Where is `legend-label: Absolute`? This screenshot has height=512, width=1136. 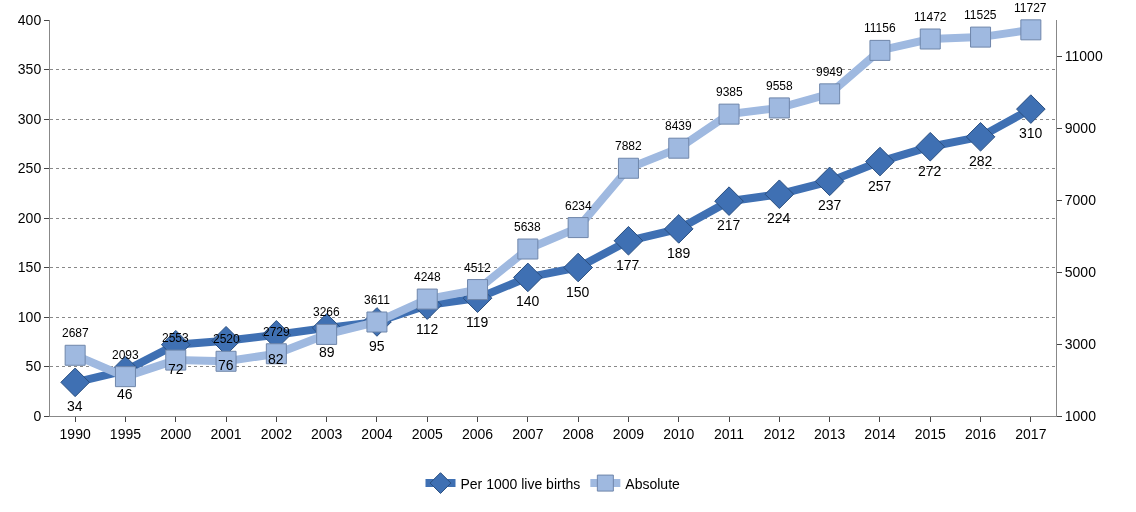
legend-label: Absolute is located at coordinates (653, 483).